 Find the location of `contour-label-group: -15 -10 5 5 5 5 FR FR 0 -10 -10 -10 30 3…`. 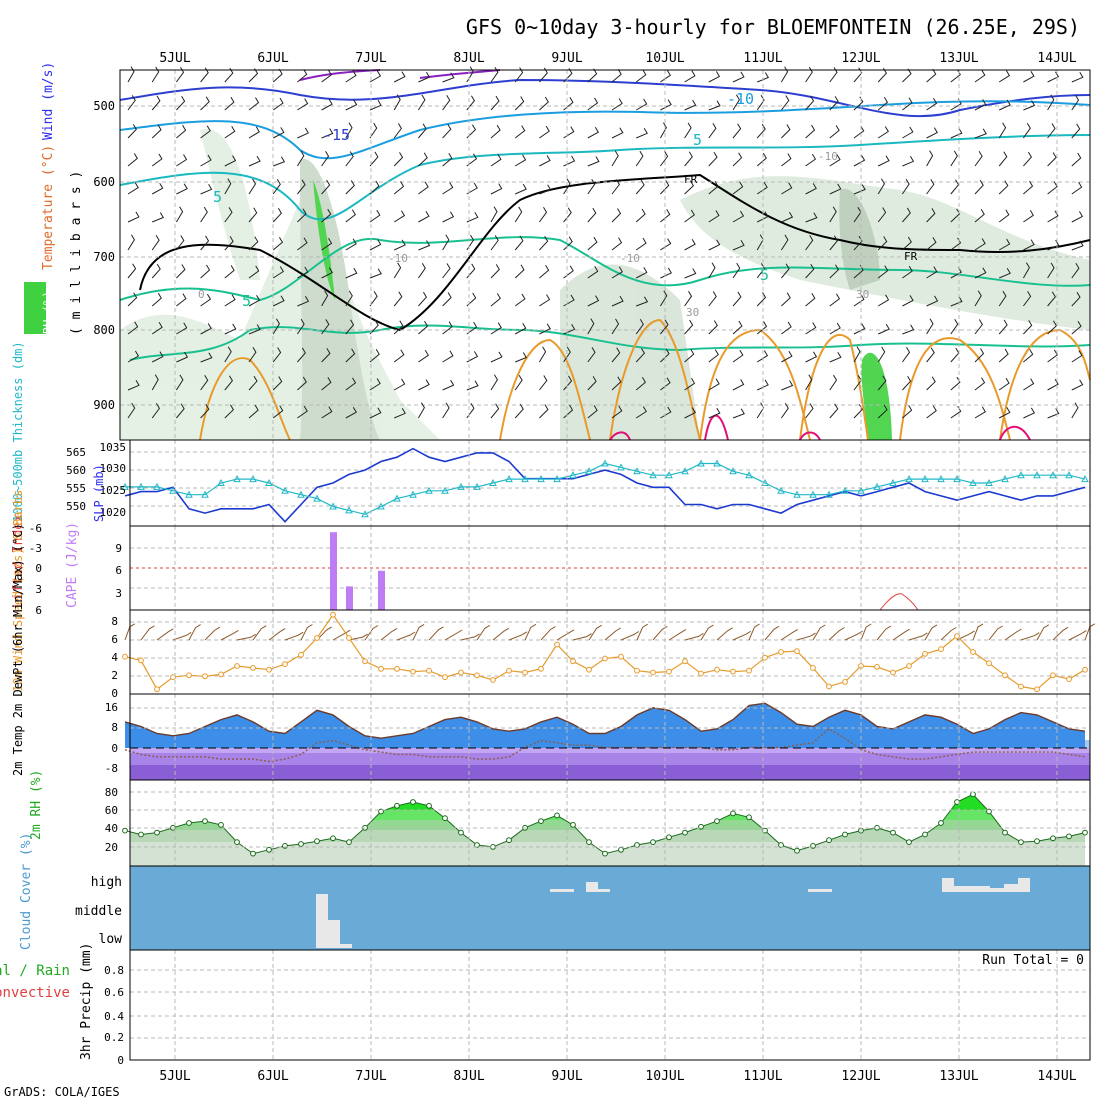

contour-label-group: -15 -10 5 5 5 5 FR FR 0 -10 -10 -10 30 3… is located at coordinates (558, 204).